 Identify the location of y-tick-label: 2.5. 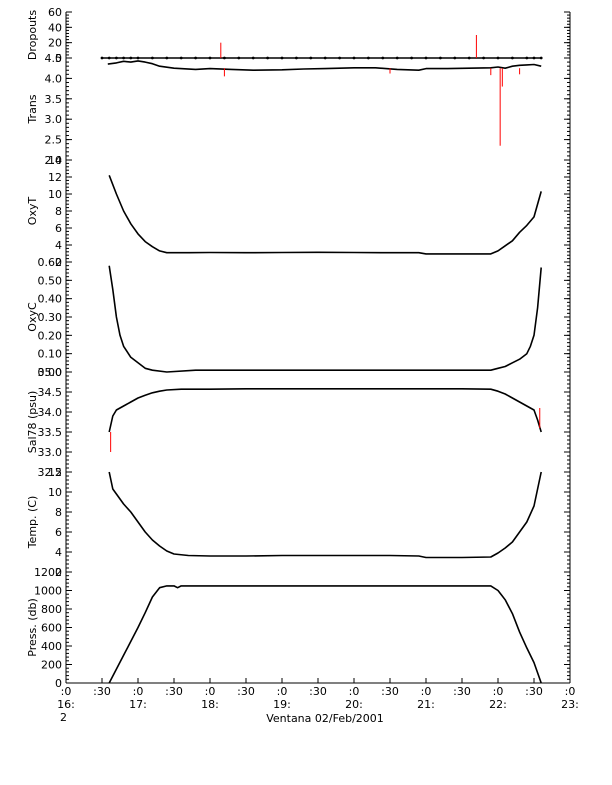
(54, 140).